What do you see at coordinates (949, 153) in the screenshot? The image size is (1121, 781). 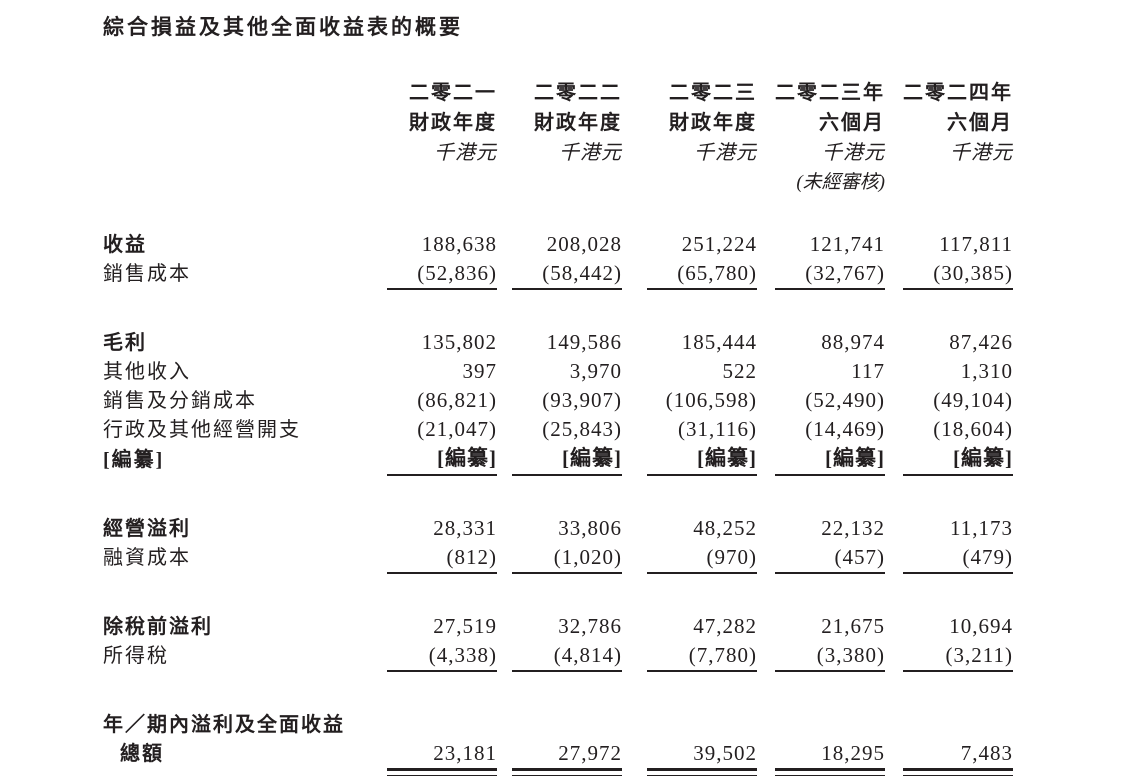 I see `col-header-6m2024: 二零二四年 六個月 千港元` at bounding box center [949, 153].